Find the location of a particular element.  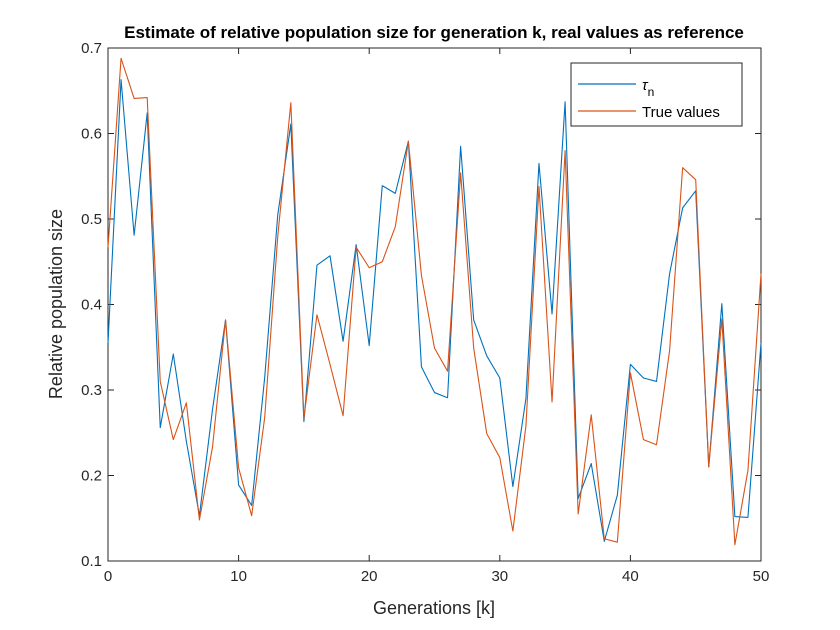

x-tick-label: 40 is located at coordinates (630, 576).